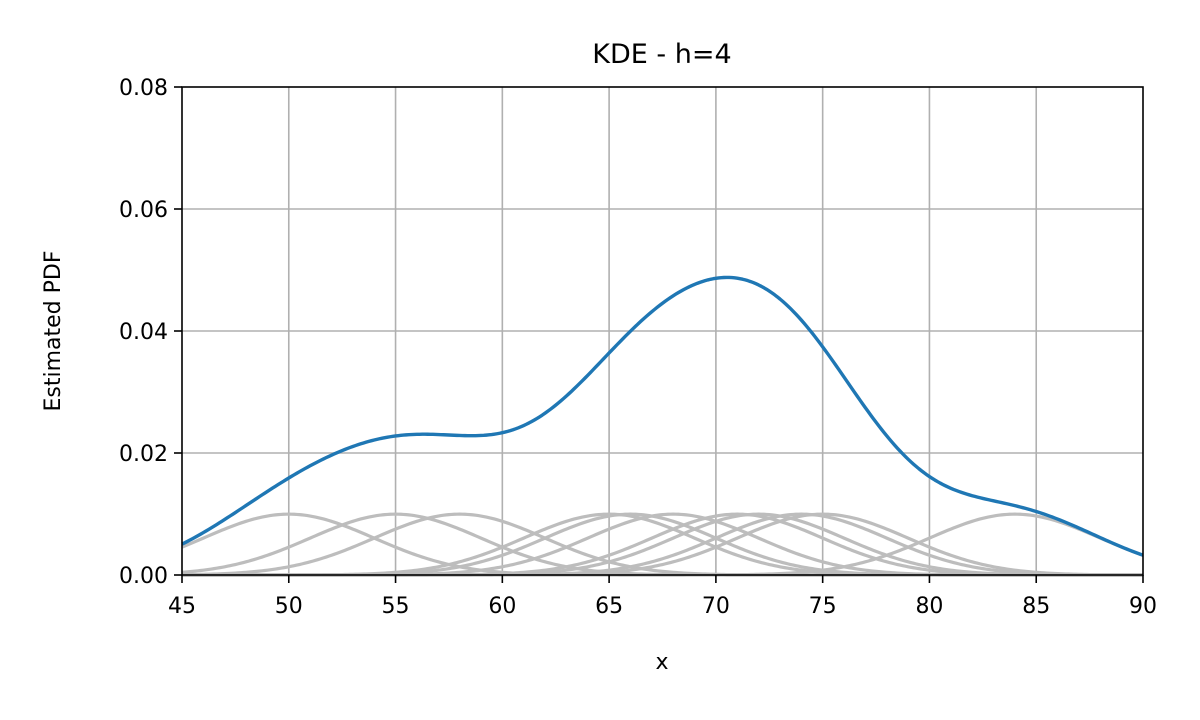 Image resolution: width=1200 pixels, height=720 pixels. What do you see at coordinates (396, 606) in the screenshot?
I see `x-tick-label: 55` at bounding box center [396, 606].